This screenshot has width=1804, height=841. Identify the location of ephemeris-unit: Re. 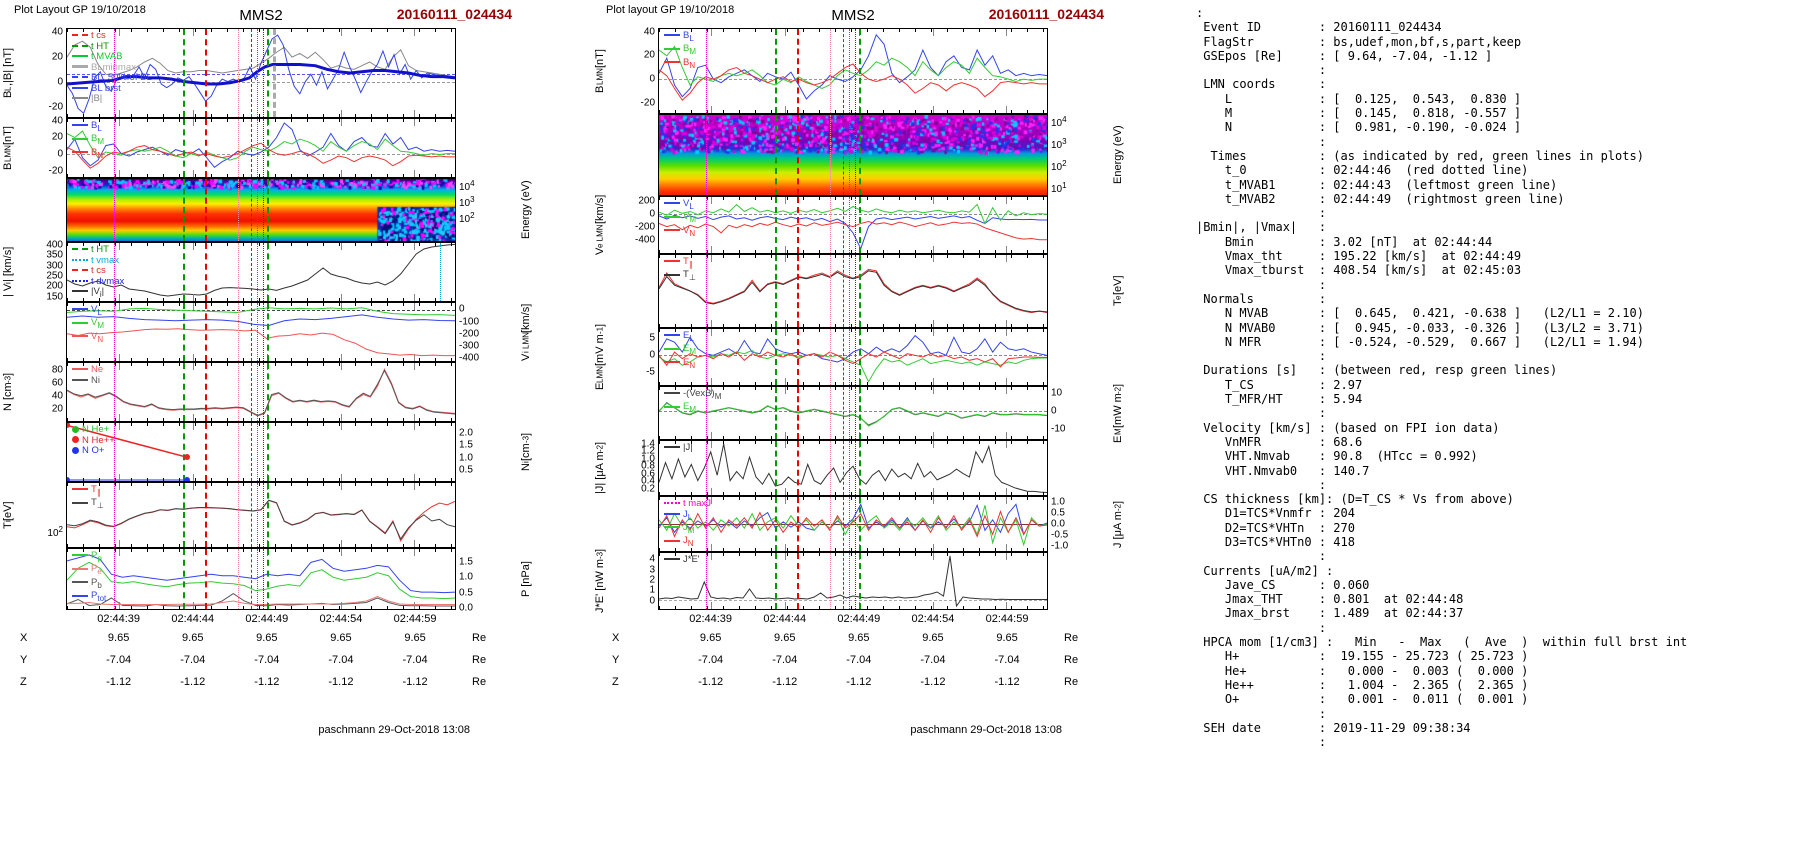
(1071, 682).